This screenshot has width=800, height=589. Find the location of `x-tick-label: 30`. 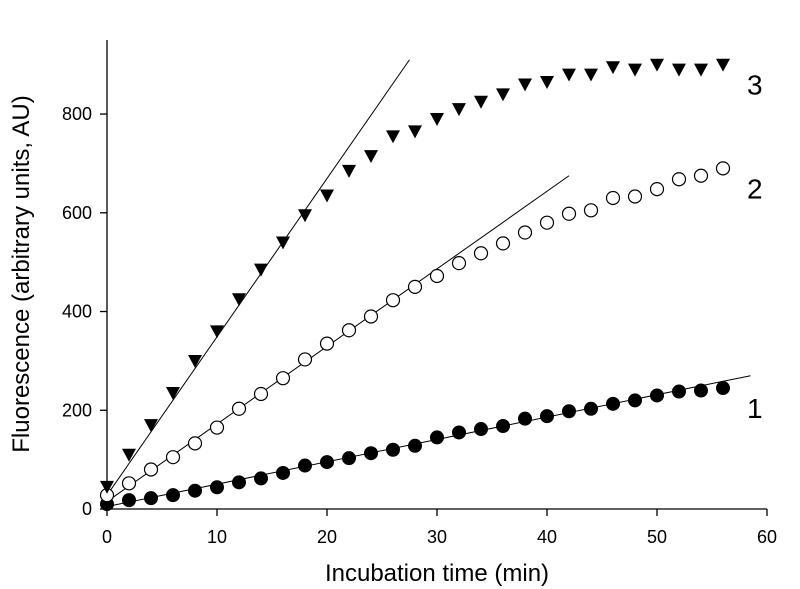

x-tick-label: 30 is located at coordinates (437, 537).